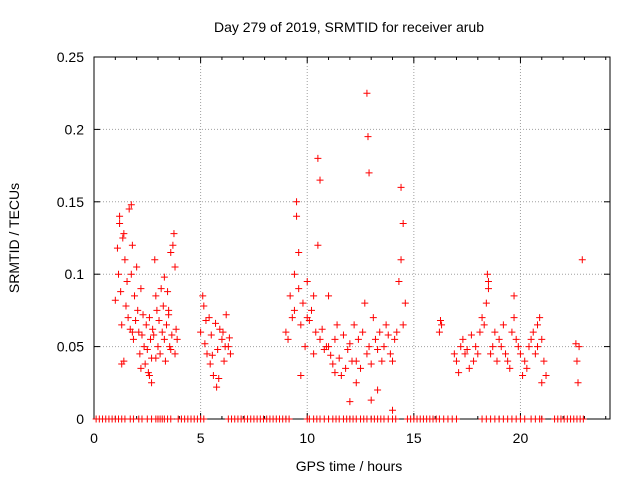  Describe the element at coordinates (80, 419) in the screenshot. I see `y-tick-label: 0` at that location.